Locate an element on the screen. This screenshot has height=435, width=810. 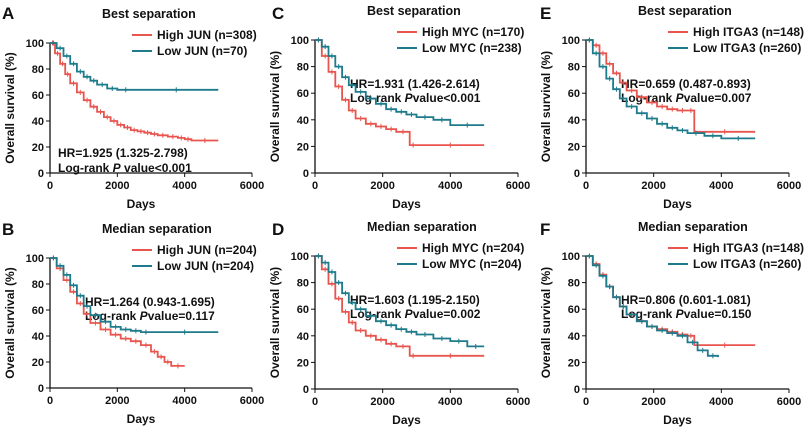
logrank-pvalue: Log-rank Pvalue=0.002 is located at coordinates (415, 314).